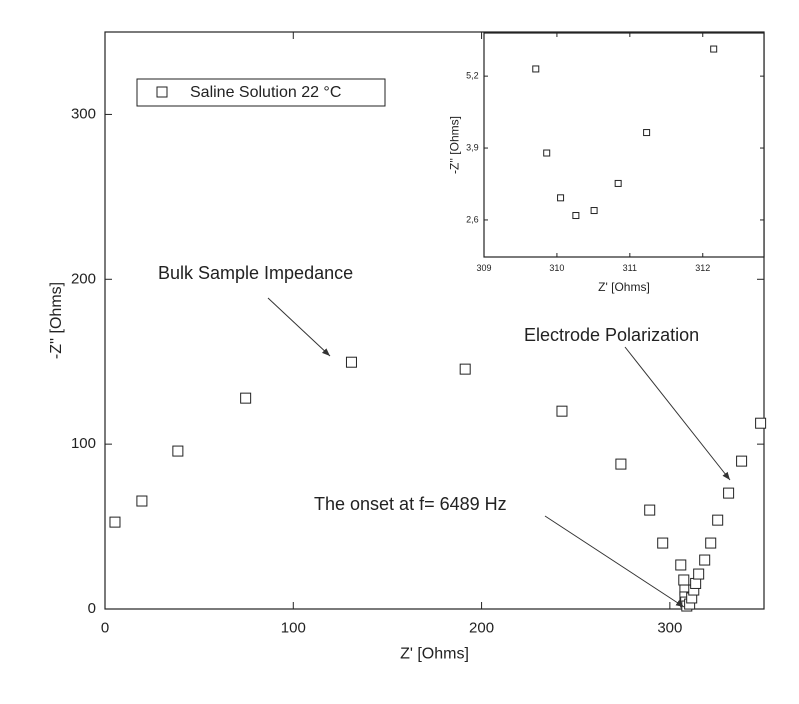  I want to click on annotation: Bulk Sample Impedance, so click(255, 273).